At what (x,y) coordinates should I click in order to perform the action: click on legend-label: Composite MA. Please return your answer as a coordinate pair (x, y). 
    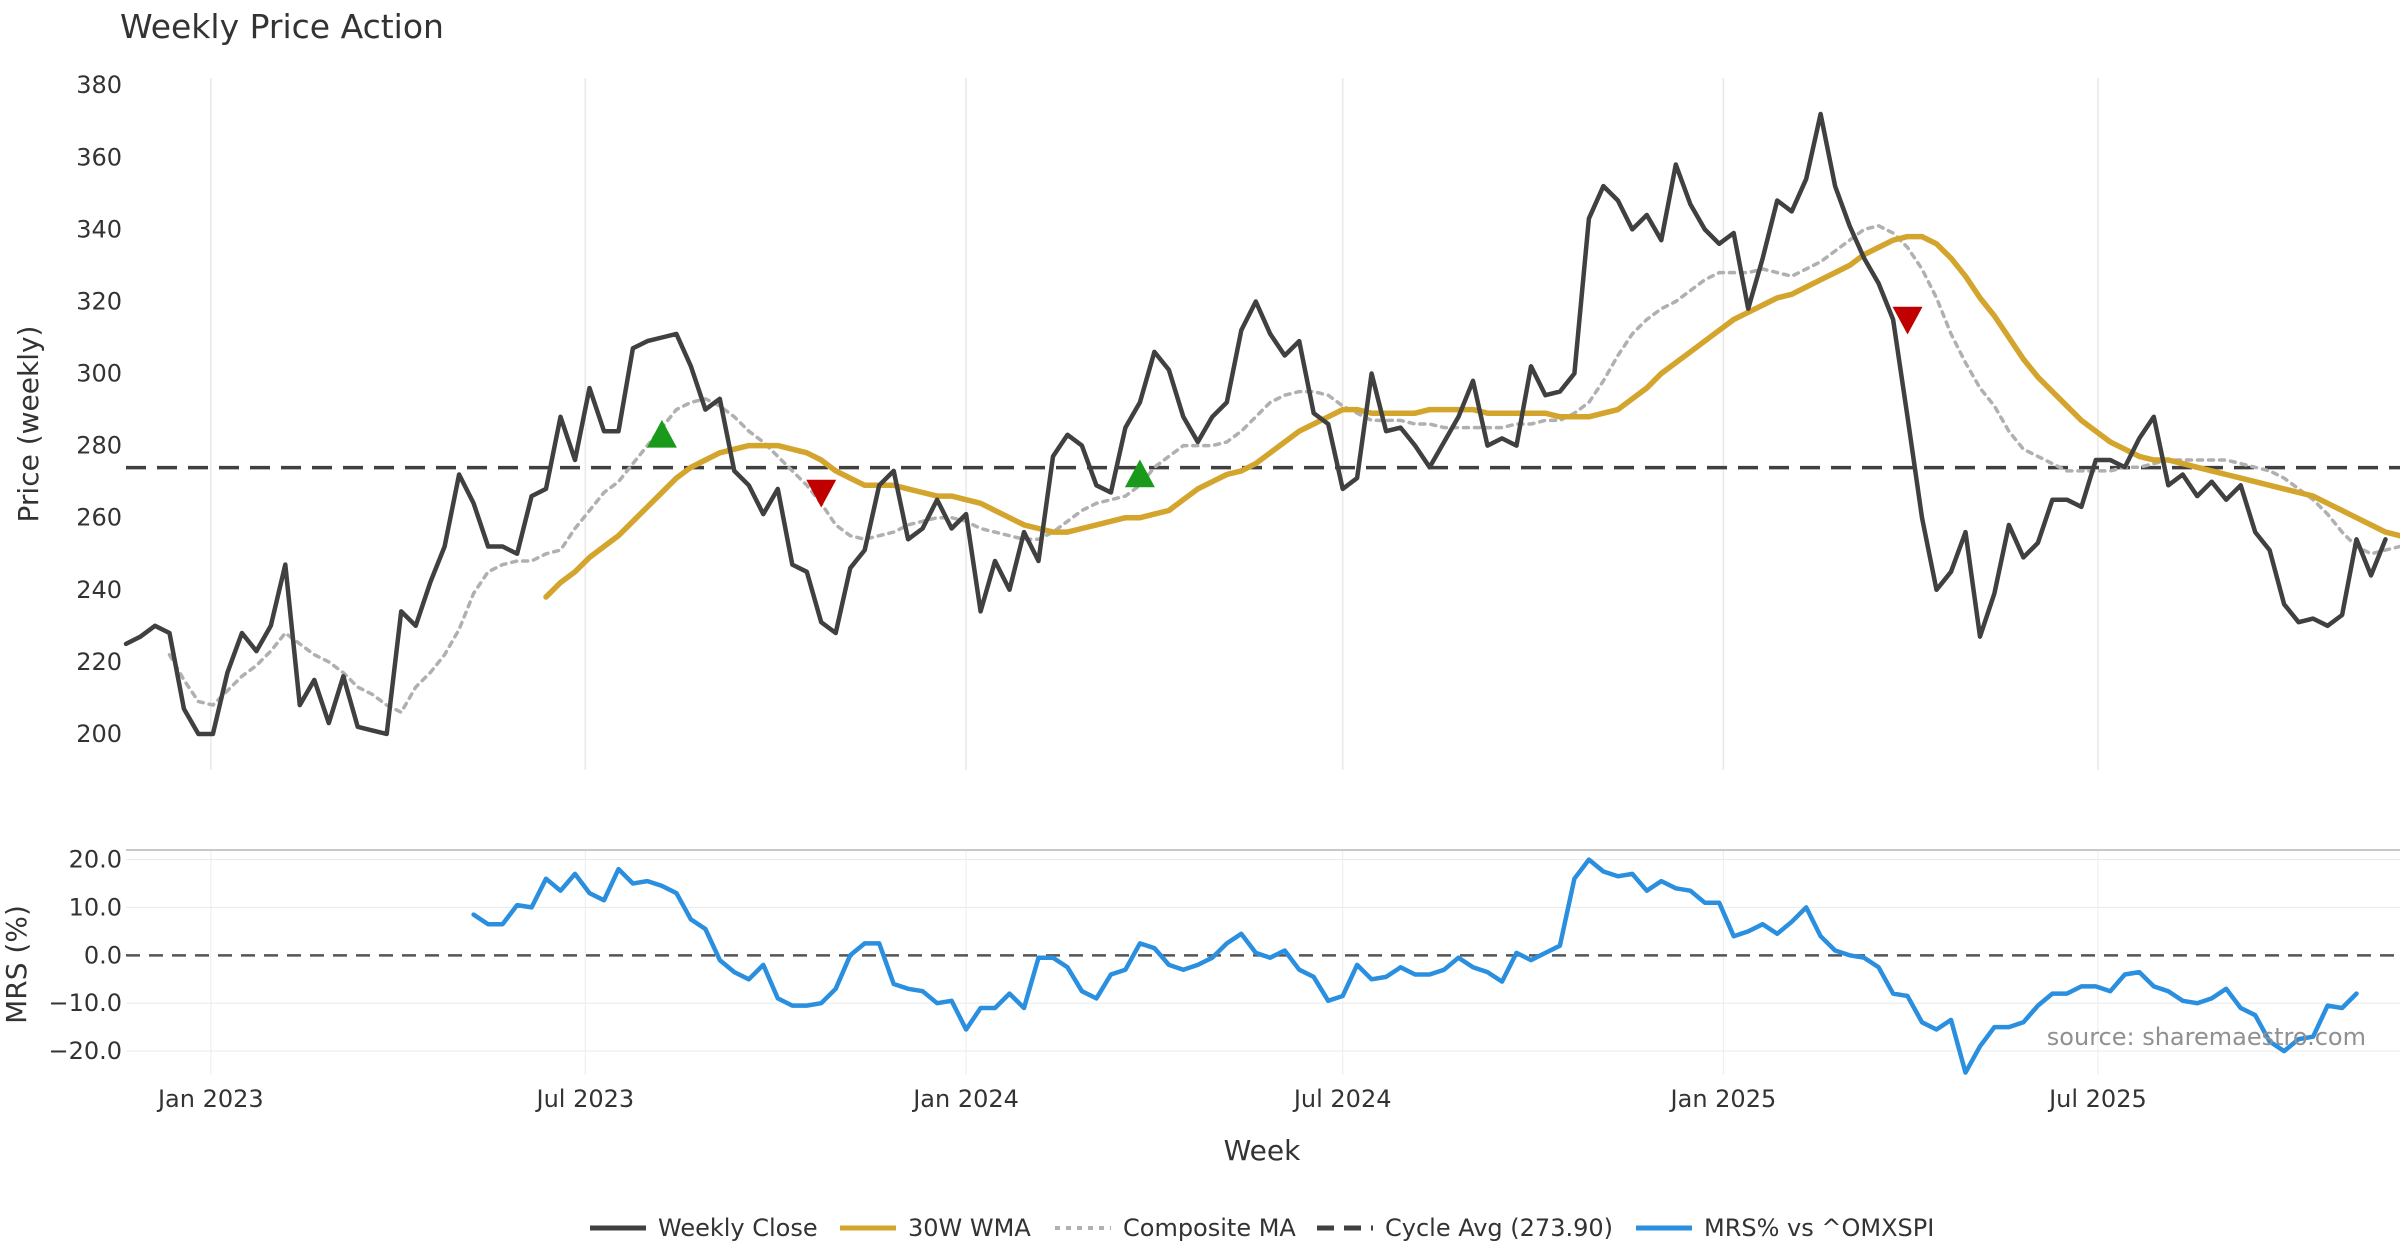
    Looking at the image, I should click on (1209, 1228).